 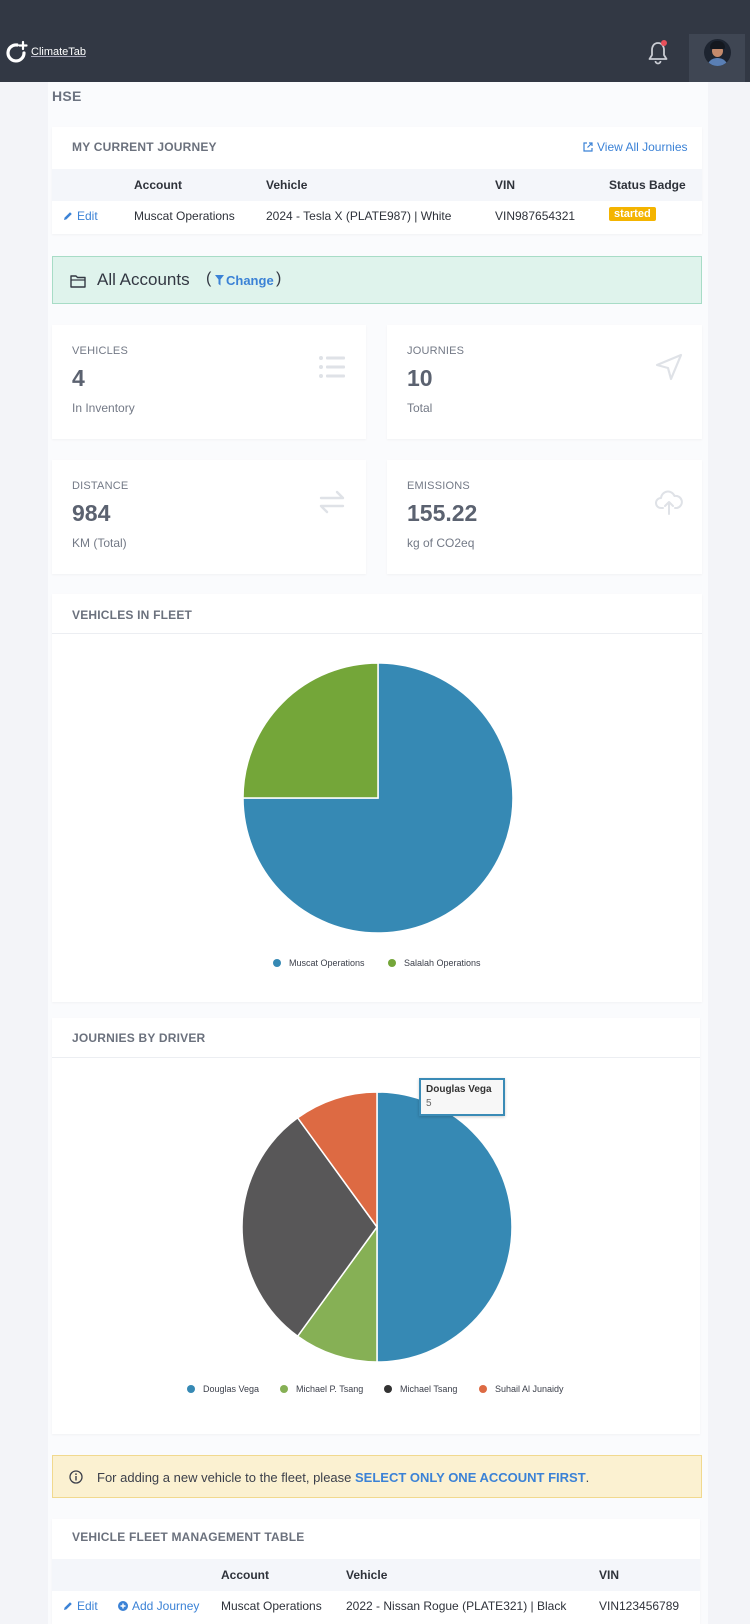 What do you see at coordinates (91, 513) in the screenshot?
I see `stat-value: 984` at bounding box center [91, 513].